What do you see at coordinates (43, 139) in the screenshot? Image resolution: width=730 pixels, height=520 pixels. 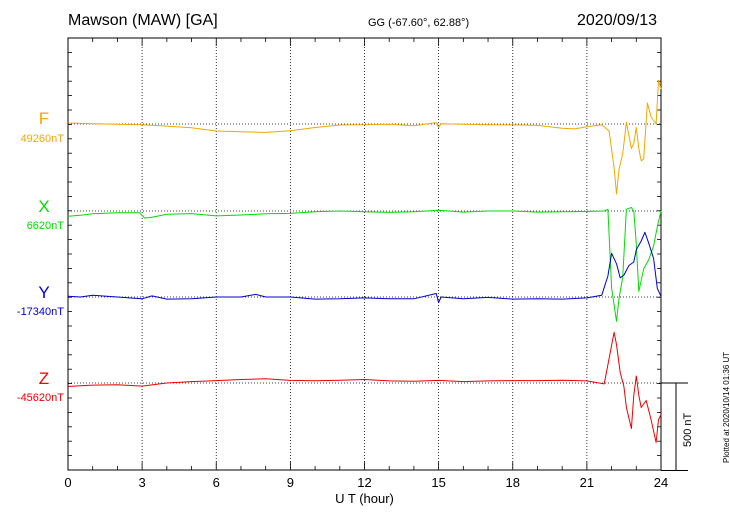 I see `baseline-label-f: 49260nT` at bounding box center [43, 139].